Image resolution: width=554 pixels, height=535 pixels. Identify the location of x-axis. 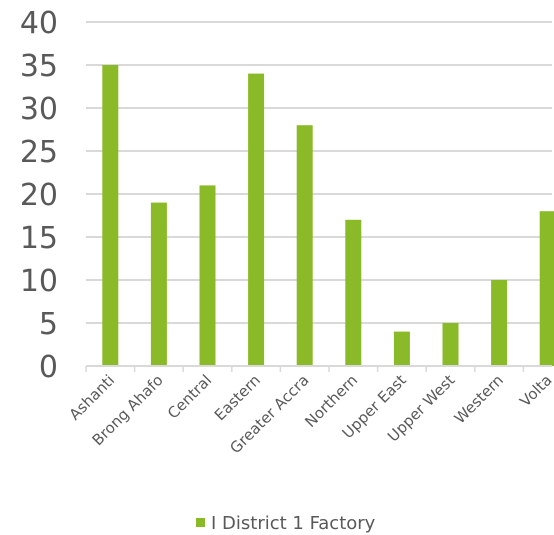
(318, 368).